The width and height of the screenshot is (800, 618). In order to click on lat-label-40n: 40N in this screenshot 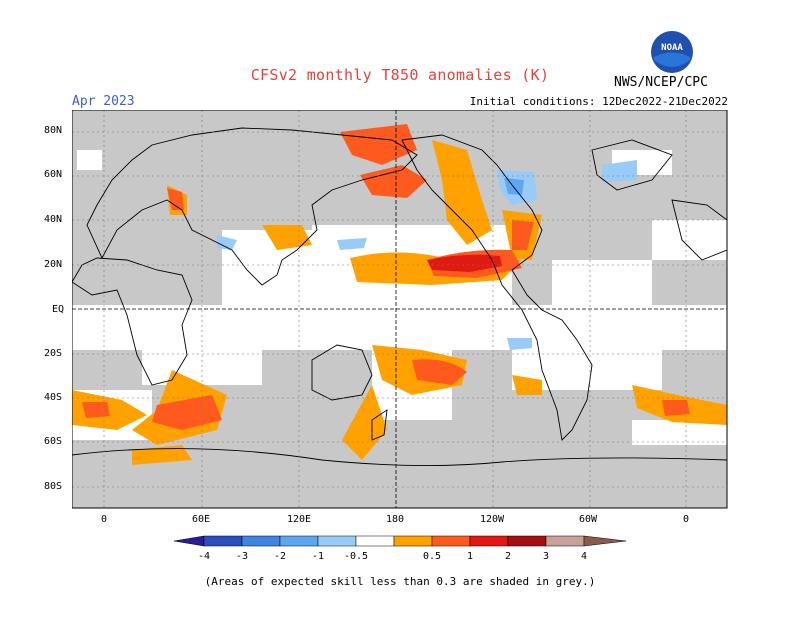, I will do `click(53, 219)`.